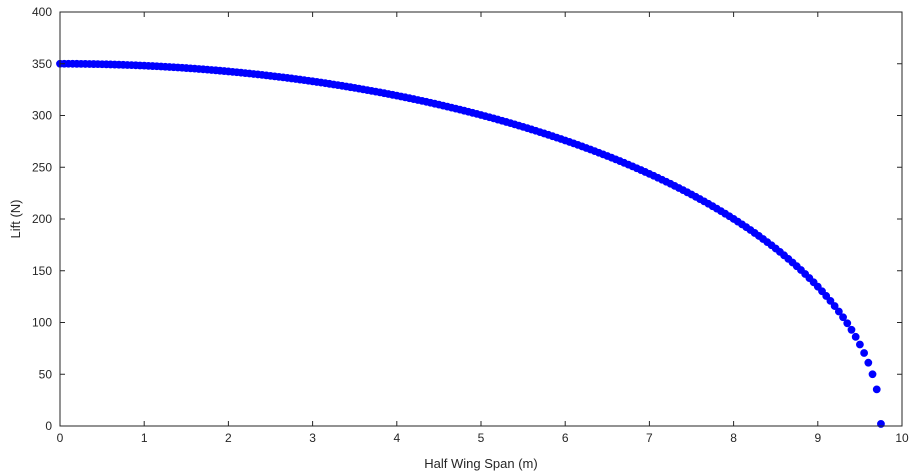  What do you see at coordinates (481, 438) in the screenshot?
I see `x-tick-label: 5` at bounding box center [481, 438].